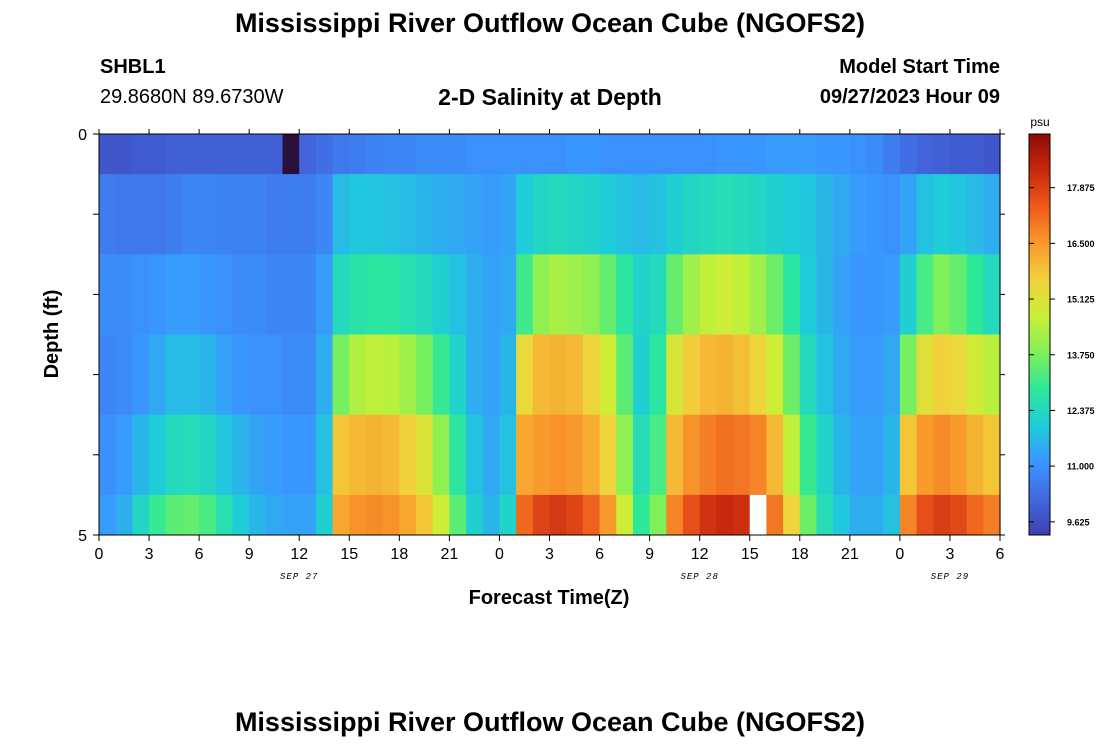 This screenshot has width=1100, height=750. Describe the element at coordinates (1078, 522) in the screenshot. I see `colorbar-tick-label: 9.625` at that location.